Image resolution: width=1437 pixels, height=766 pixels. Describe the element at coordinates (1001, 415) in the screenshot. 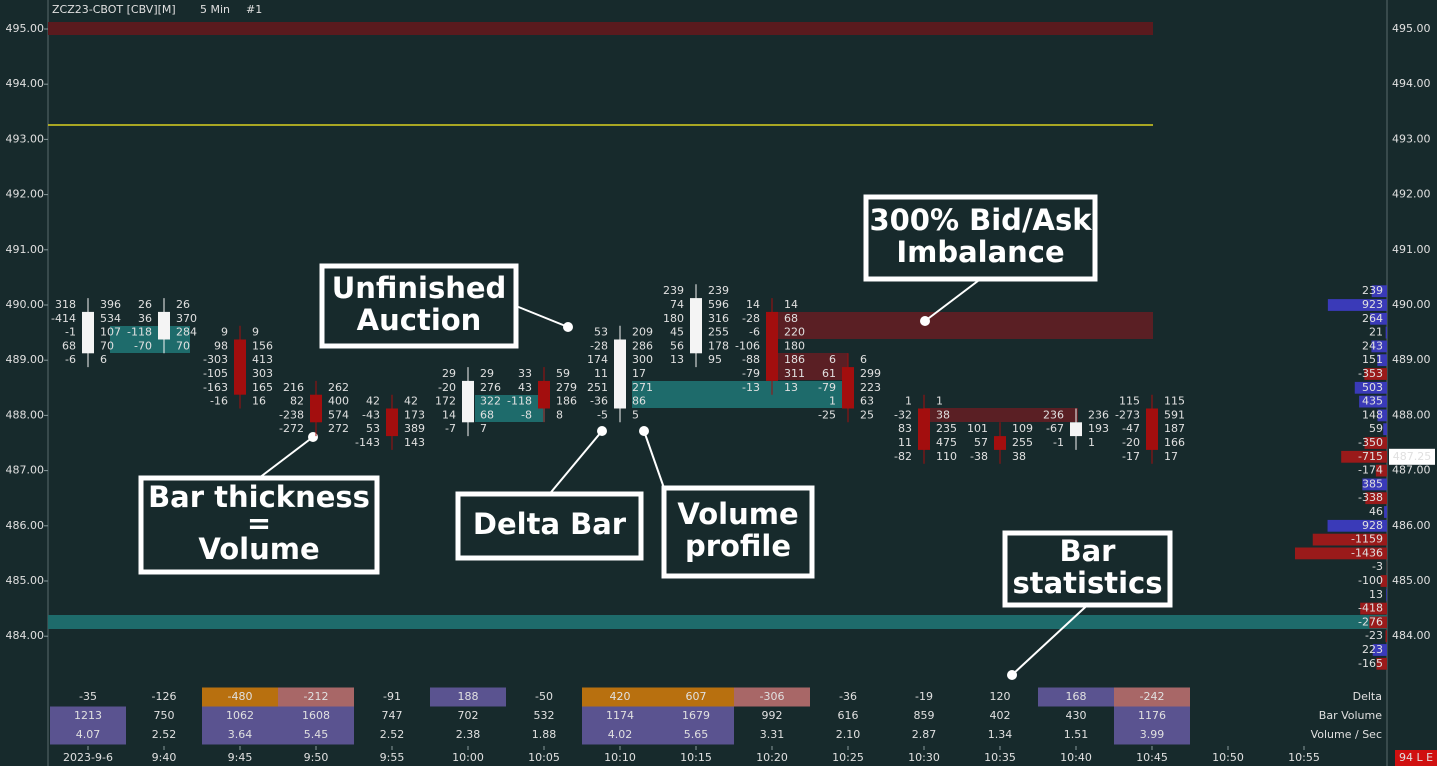

I see `imbalance-zone` at that location.